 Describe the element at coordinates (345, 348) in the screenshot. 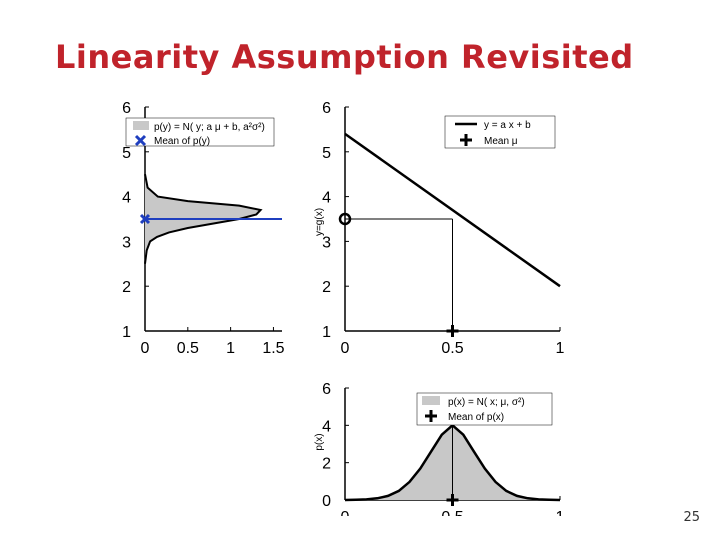

I see `gx-x-tick-label: 0` at that location.